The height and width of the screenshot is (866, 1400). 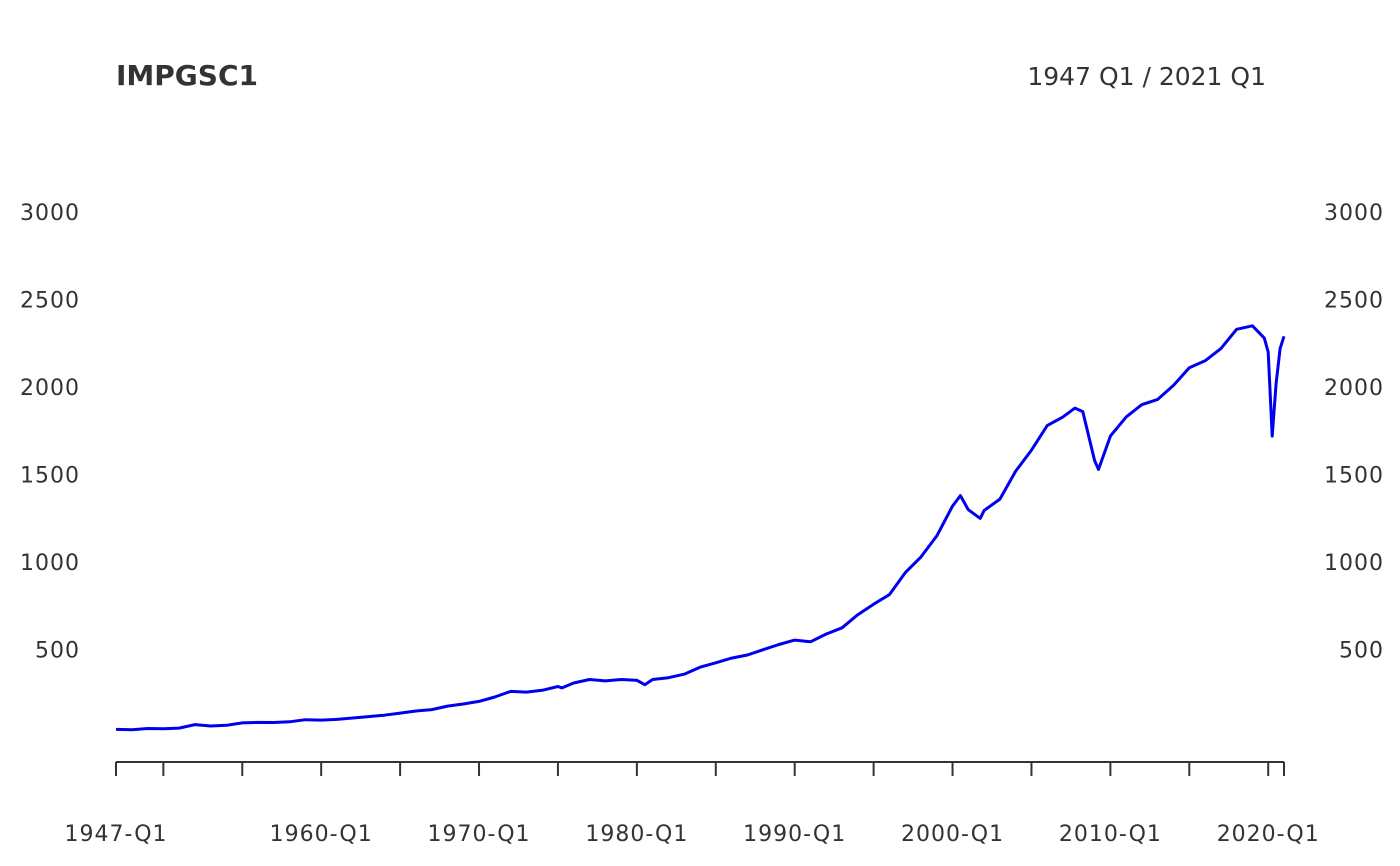 I want to click on x-tick-label: 1970-Q1, so click(x=479, y=834).